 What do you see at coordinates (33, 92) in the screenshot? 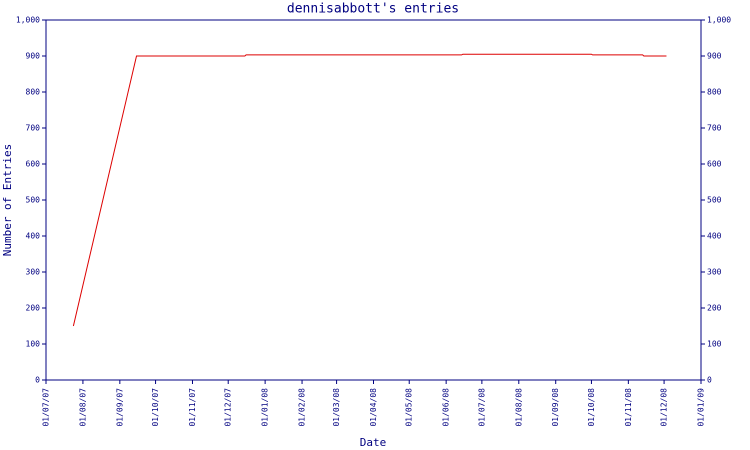
I see `y-tick-label: 800` at bounding box center [33, 92].